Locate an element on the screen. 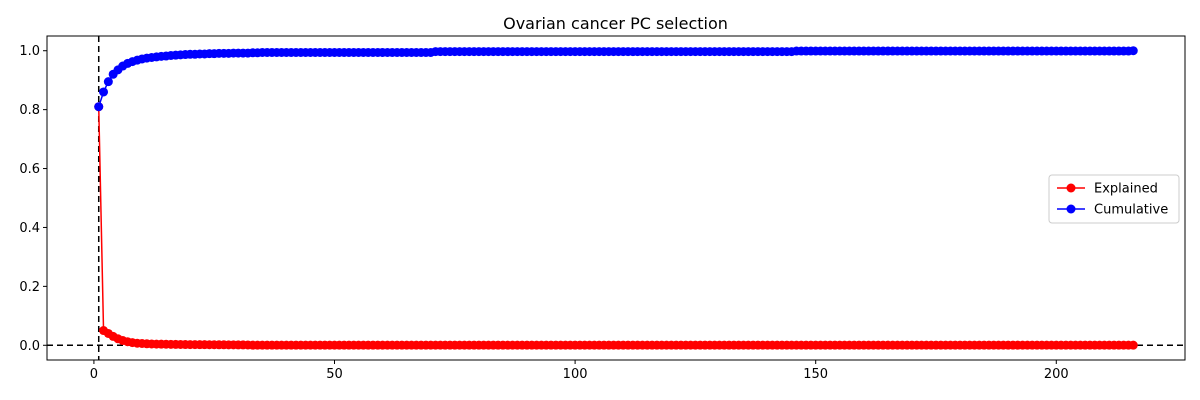  legend-marker-cumulative is located at coordinates (1071, 209).